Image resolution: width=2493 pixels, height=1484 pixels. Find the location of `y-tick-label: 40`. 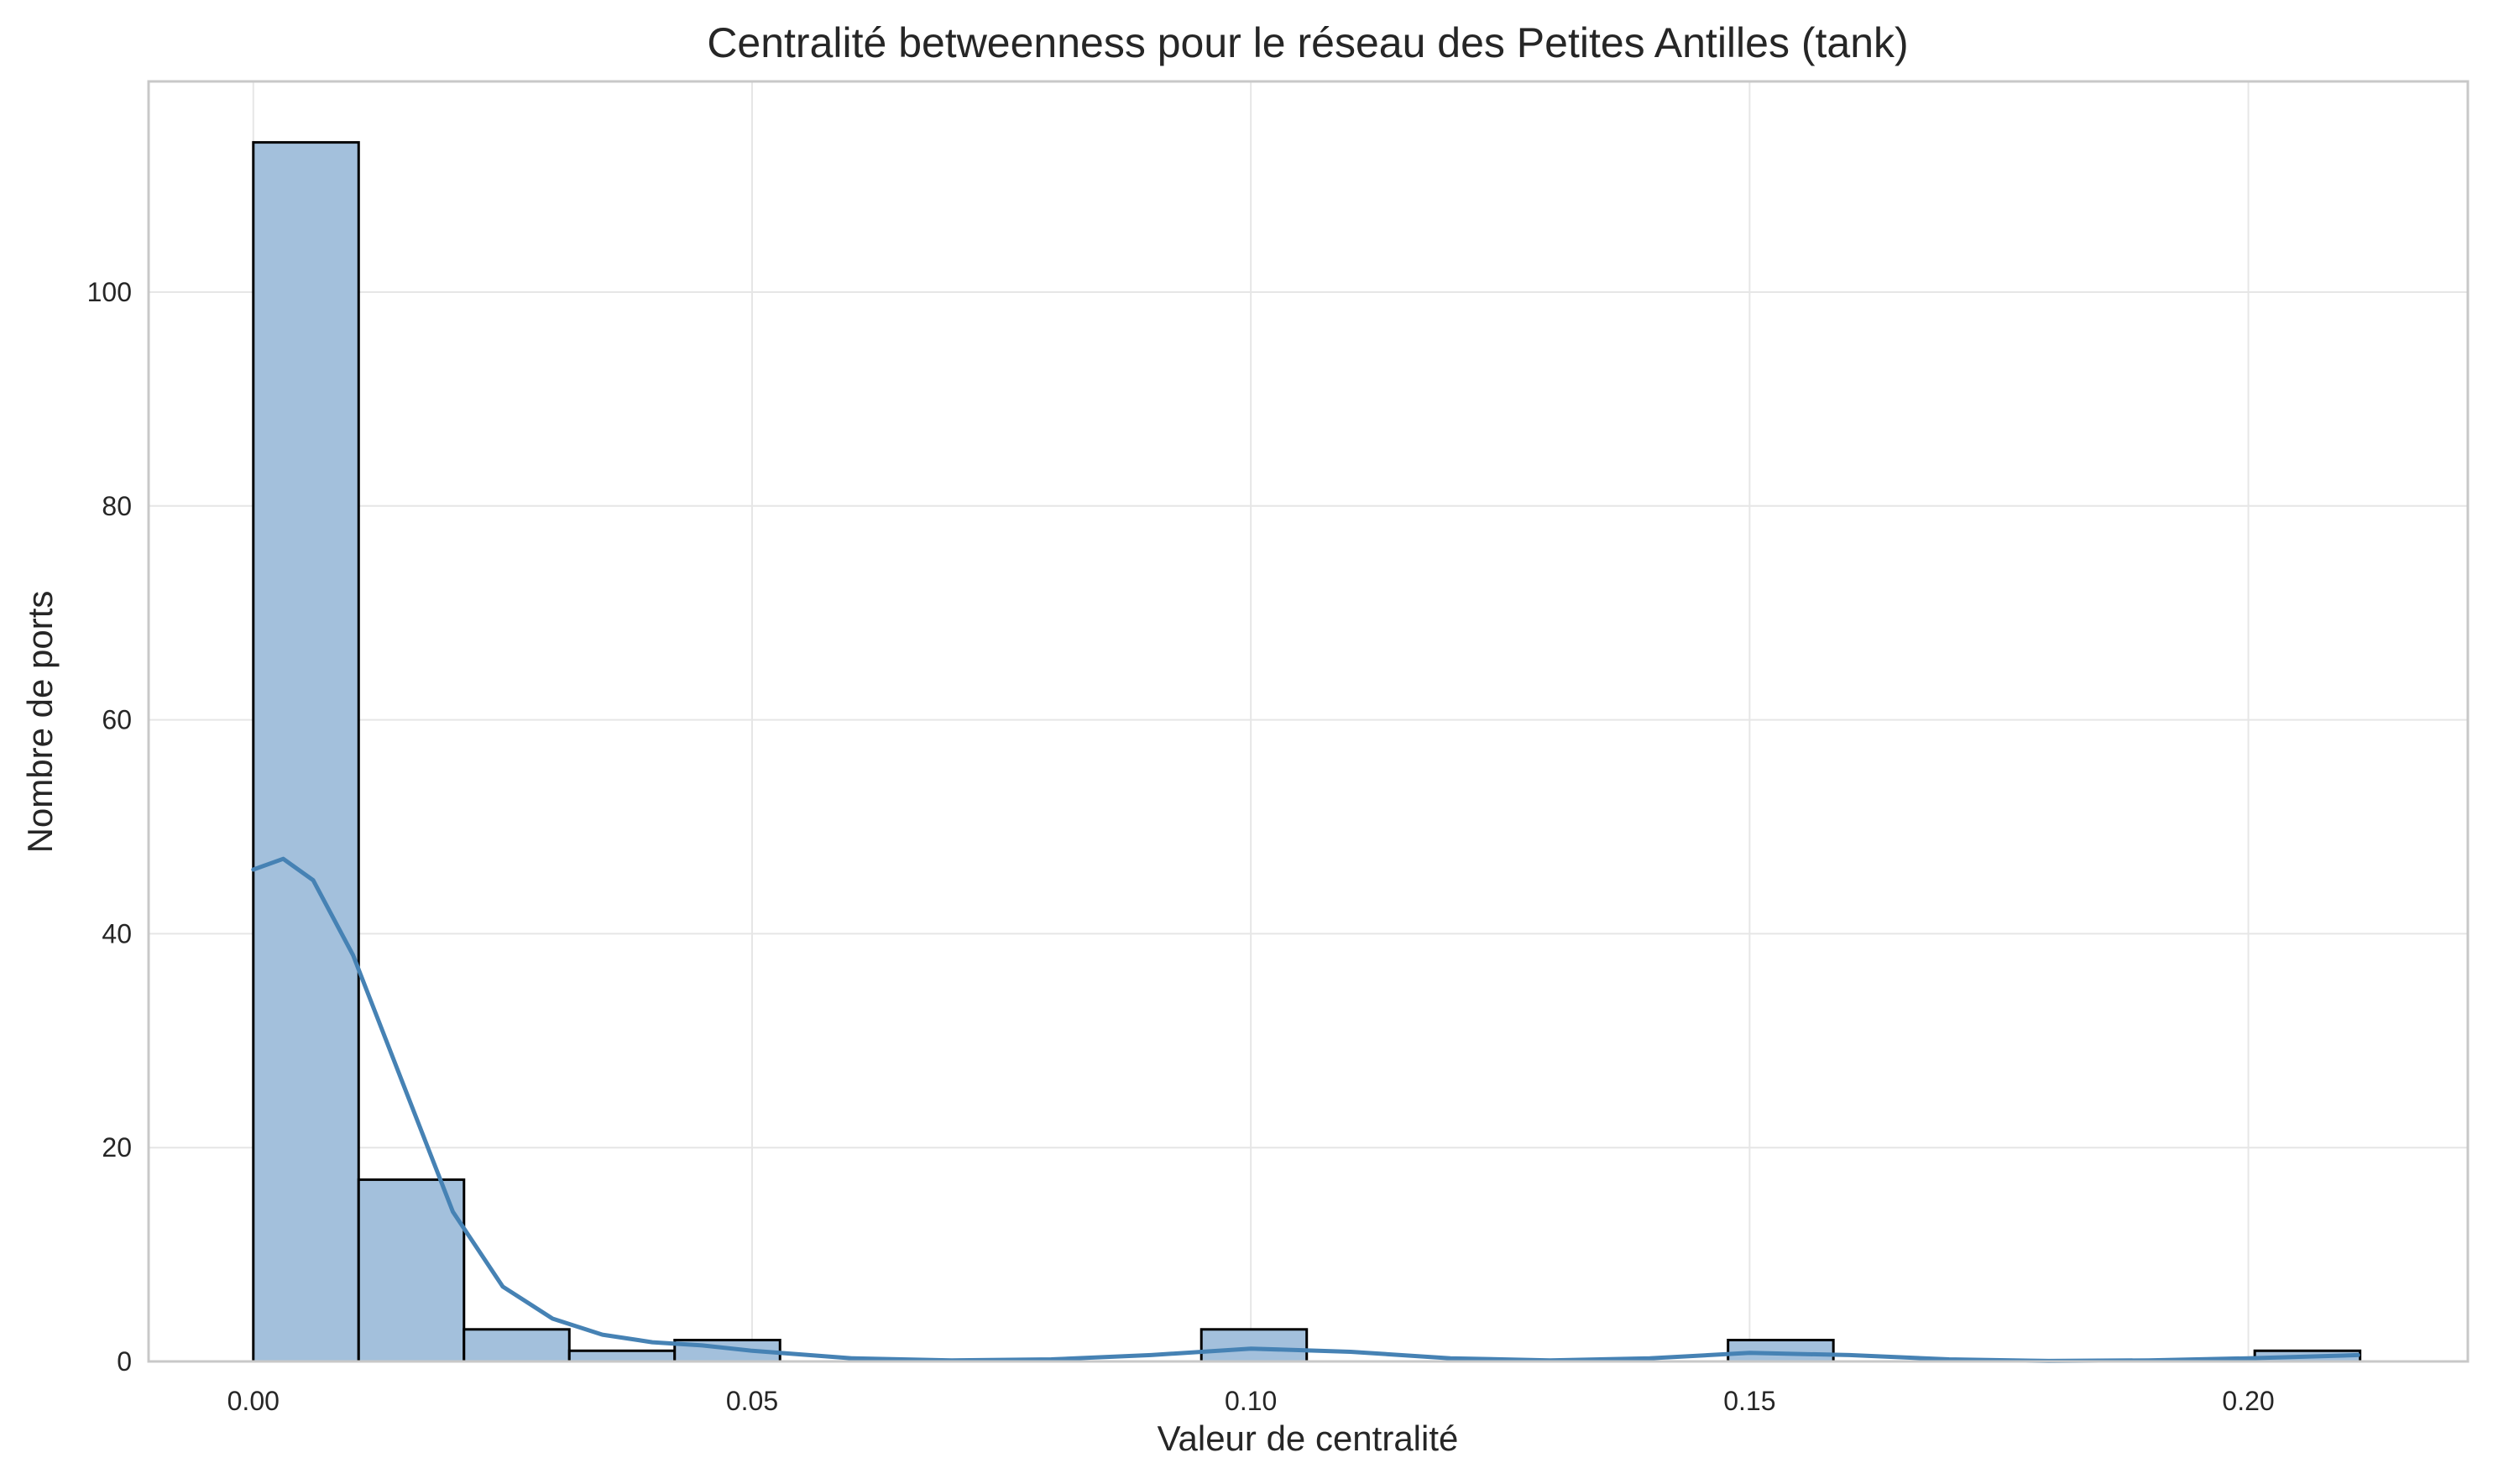

y-tick-label: 40 is located at coordinates (117, 933).